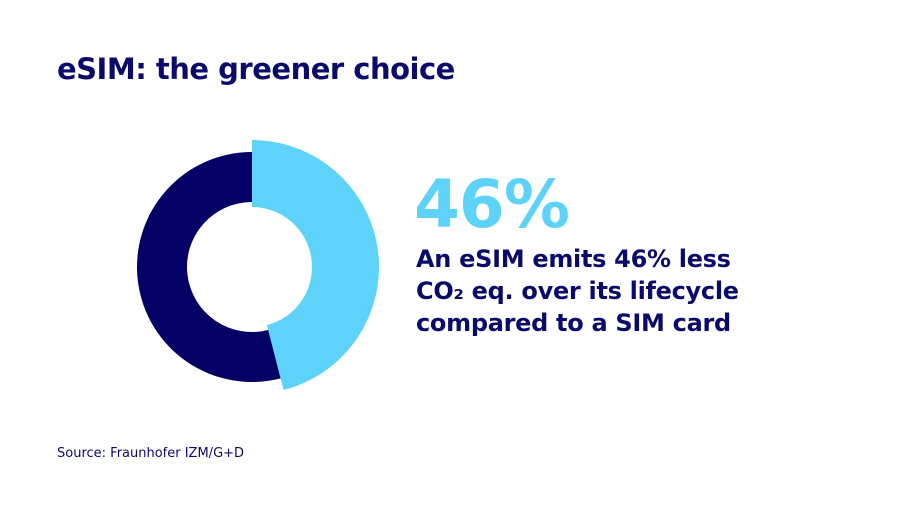  I want to click on page-title: eSIM: the greener choice, so click(256, 69).